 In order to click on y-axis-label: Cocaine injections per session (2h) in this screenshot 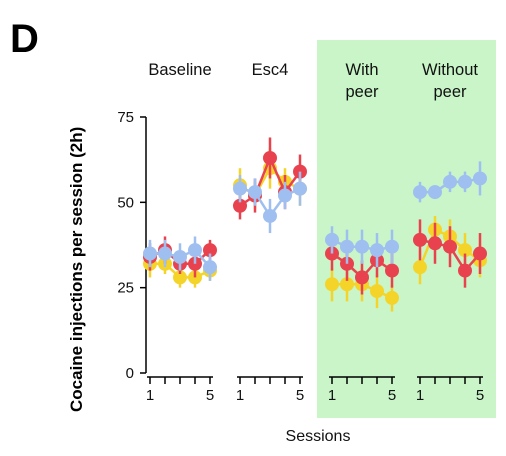, I will do `click(76, 269)`.